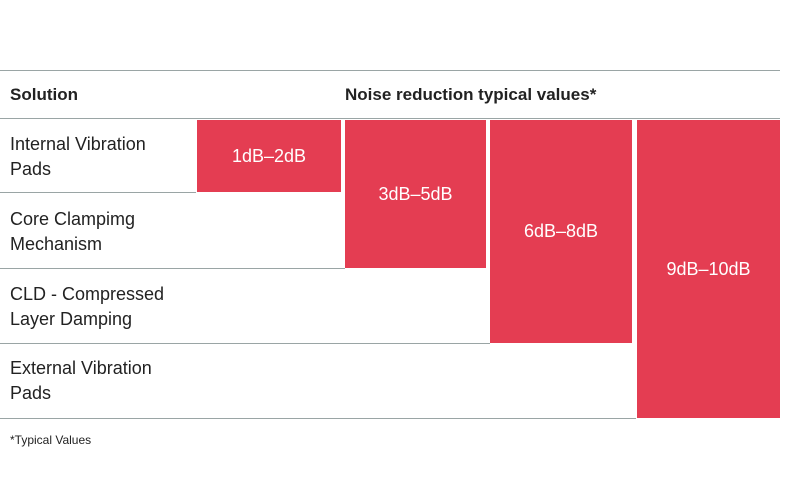  Describe the element at coordinates (561, 231) in the screenshot. I see `value-block: 6dB–8dB` at that location.